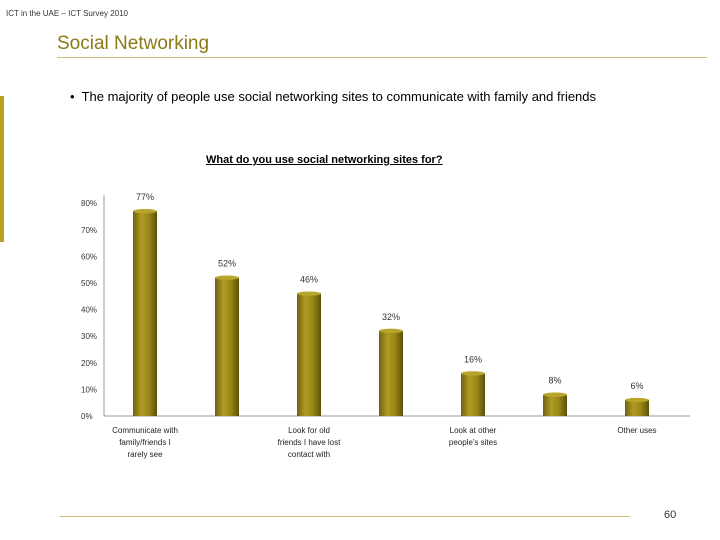  What do you see at coordinates (145, 197) in the screenshot?
I see `data-label: 77%` at bounding box center [145, 197].